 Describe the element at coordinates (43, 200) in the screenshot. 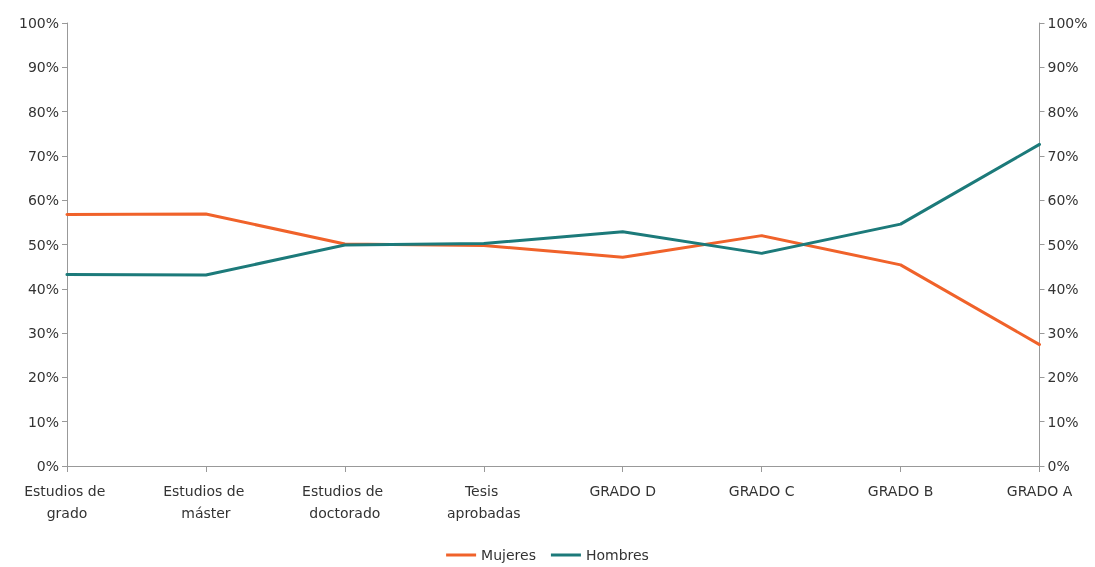

I see `y-tick-label: 60%` at that location.